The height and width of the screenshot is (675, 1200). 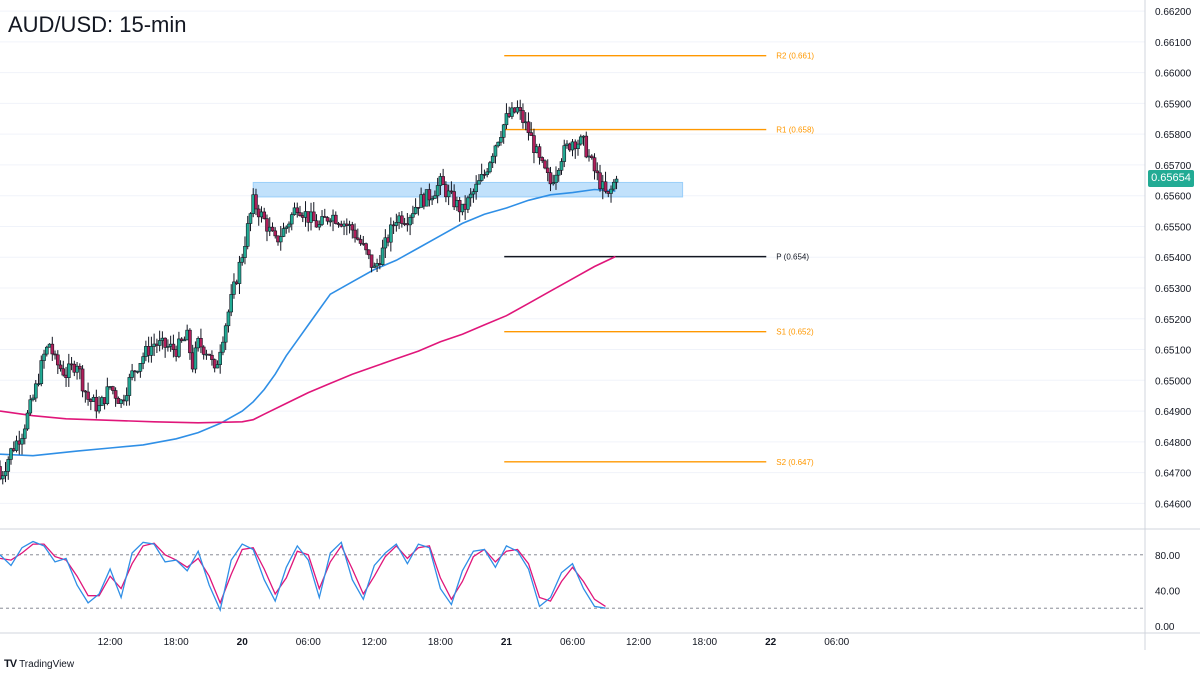 What do you see at coordinates (1165, 627) in the screenshot?
I see `stochastic-tick-label: 0.00` at bounding box center [1165, 627].